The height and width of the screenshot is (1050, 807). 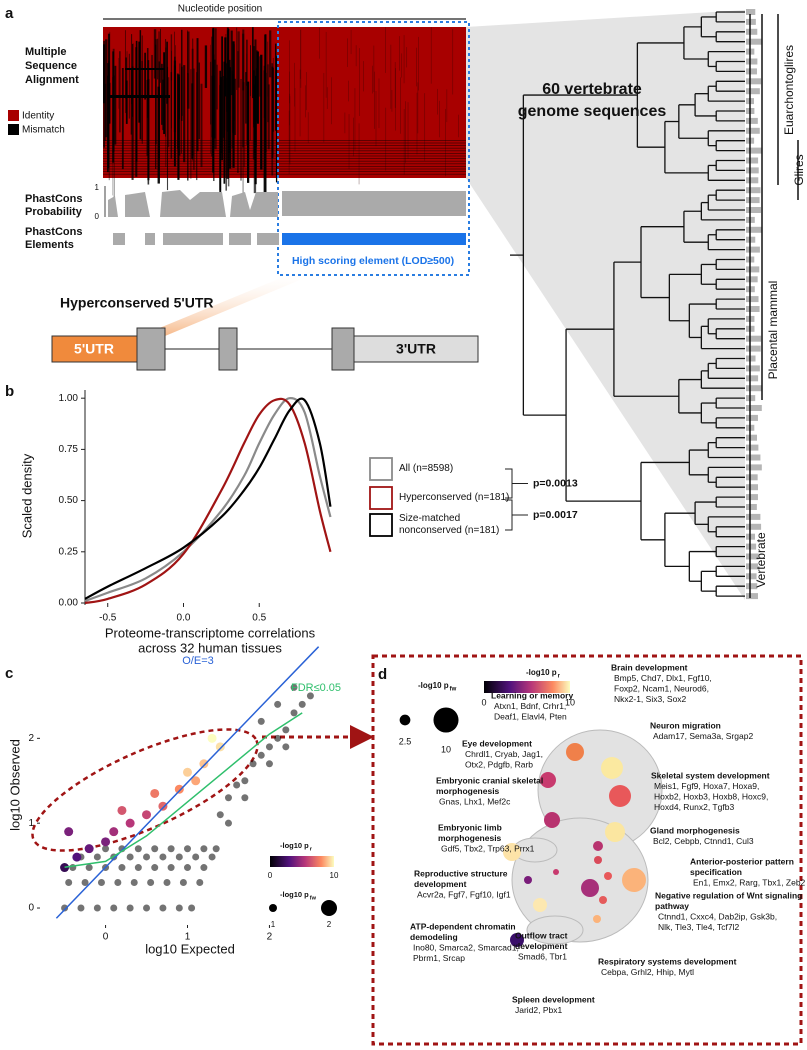 I want to click on term-title: development, so click(x=541, y=946).